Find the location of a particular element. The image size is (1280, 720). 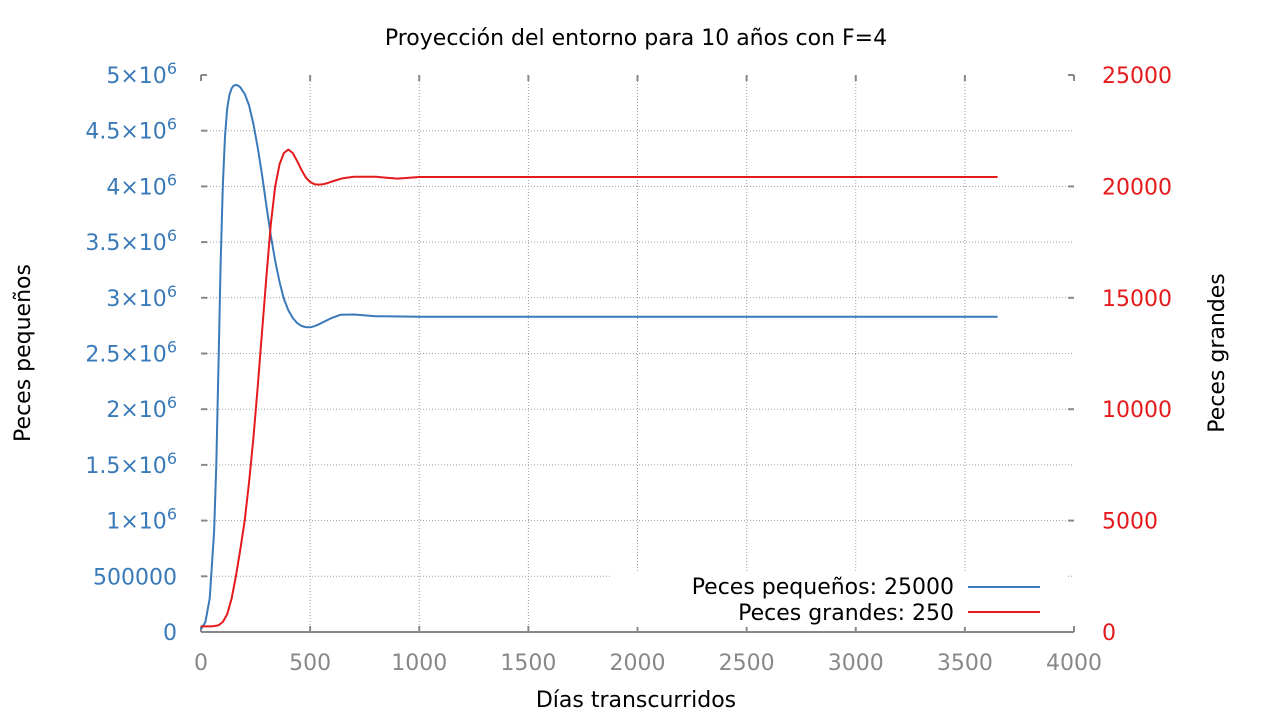

y-right-tick-label: 5000 is located at coordinates (1130, 522).